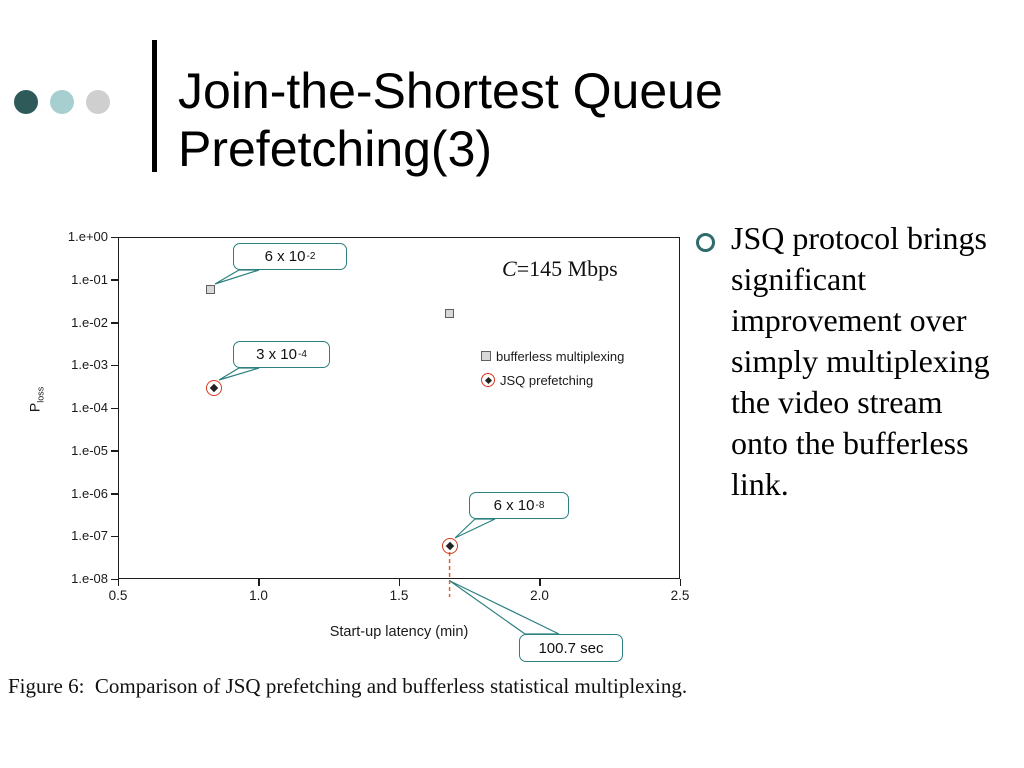  I want to click on deco-circle-dark-icon, so click(26, 102).